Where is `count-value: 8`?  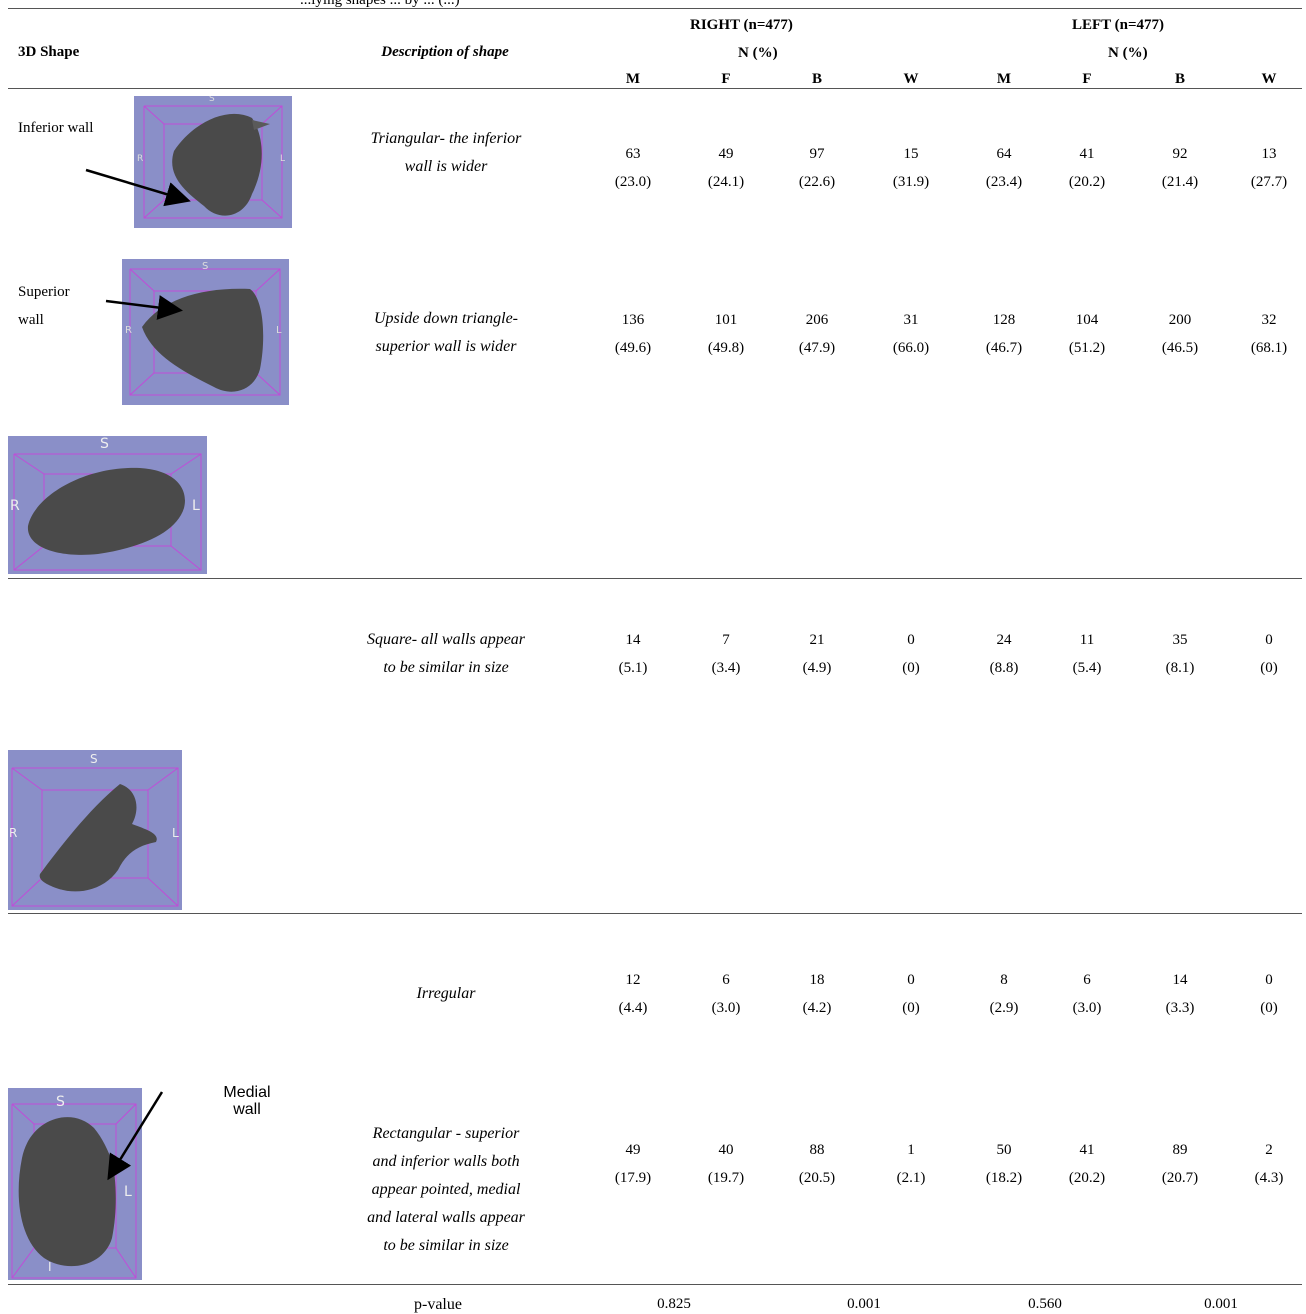 count-value: 8 is located at coordinates (1004, 980).